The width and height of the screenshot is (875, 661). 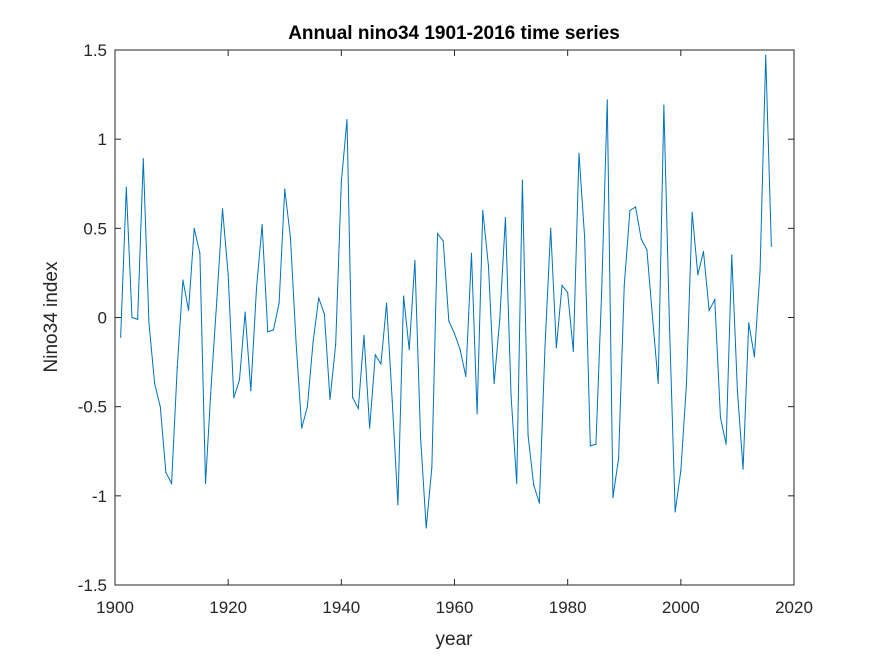 I want to click on y-tick-label: 1.5, so click(x=95, y=50).